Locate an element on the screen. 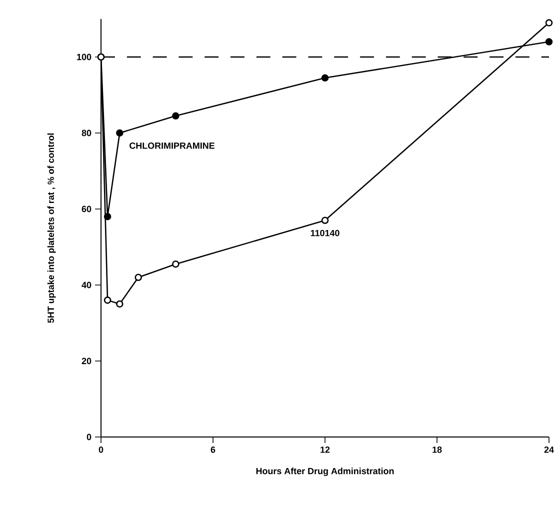 This screenshot has height=506, width=555. series-label: CHLORIMIPRAMINE is located at coordinates (172, 145).